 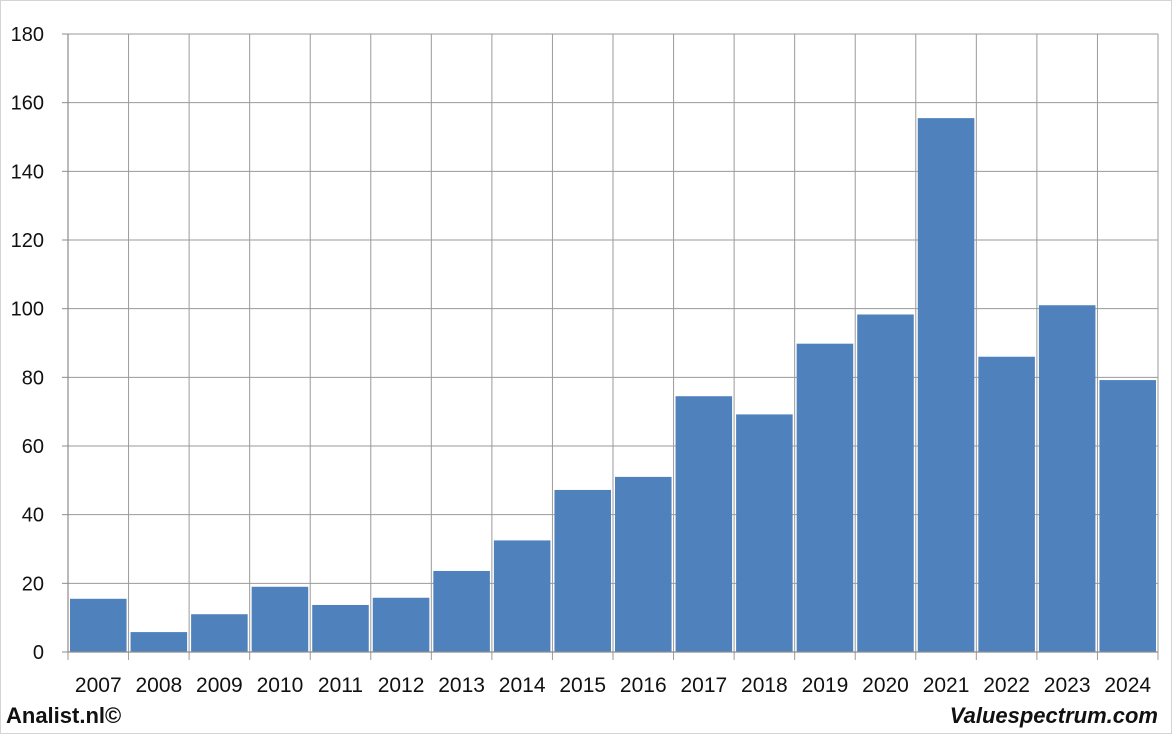 I want to click on bar-2021, so click(x=946, y=385).